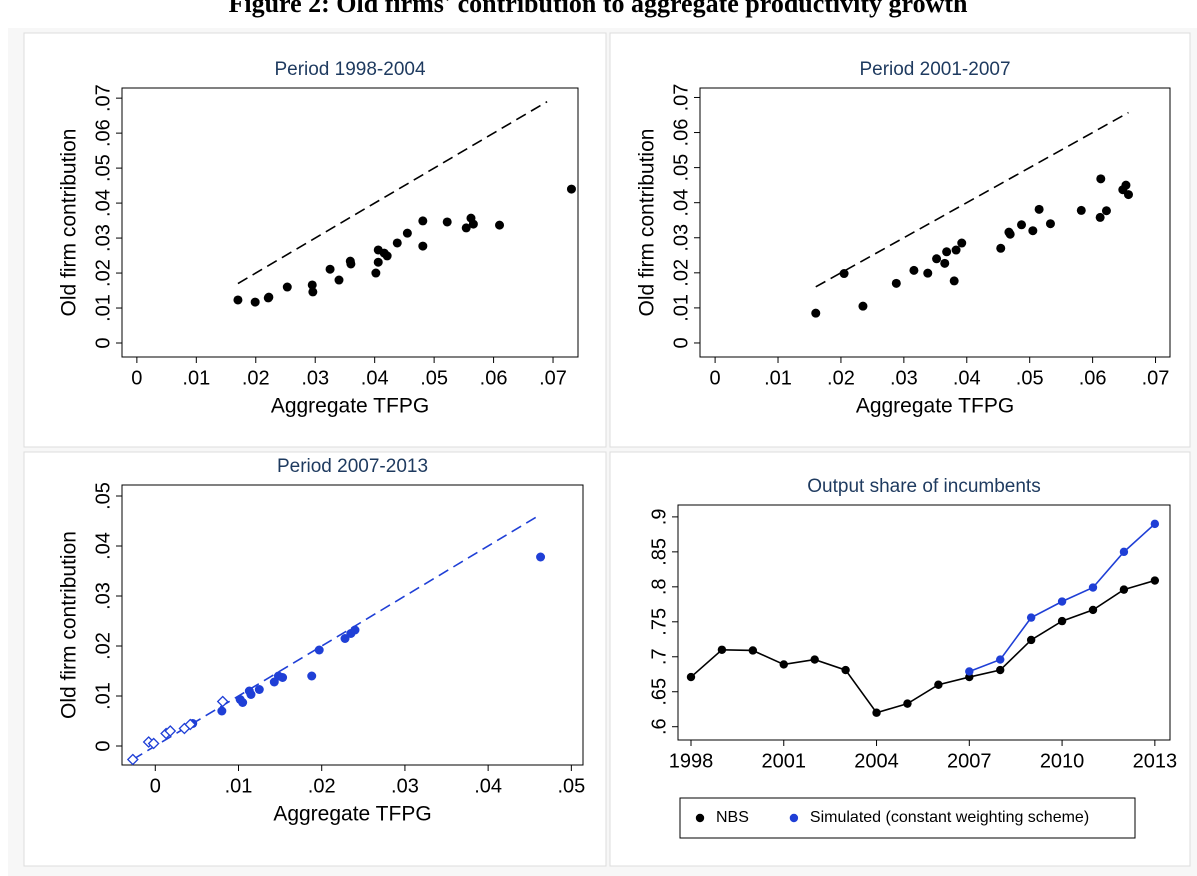 This screenshot has width=1197, height=876. What do you see at coordinates (571, 786) in the screenshot?
I see `x-tick-label: .05` at bounding box center [571, 786].